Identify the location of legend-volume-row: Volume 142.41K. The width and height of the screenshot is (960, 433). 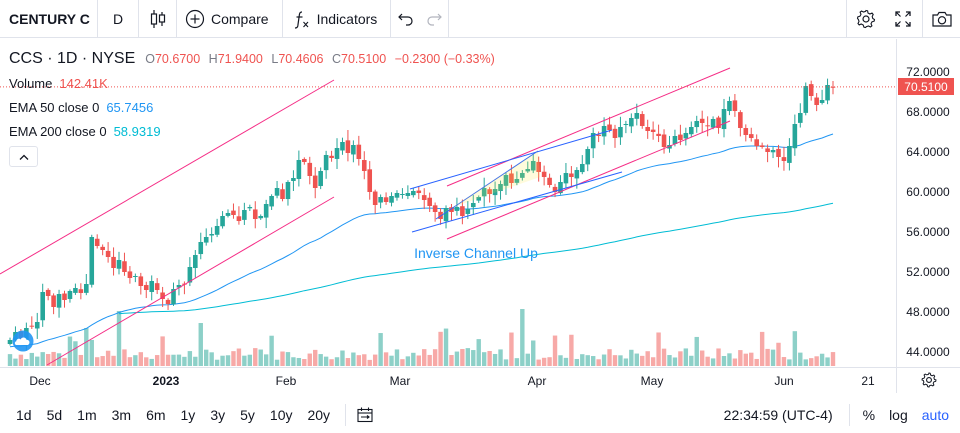
(254, 83).